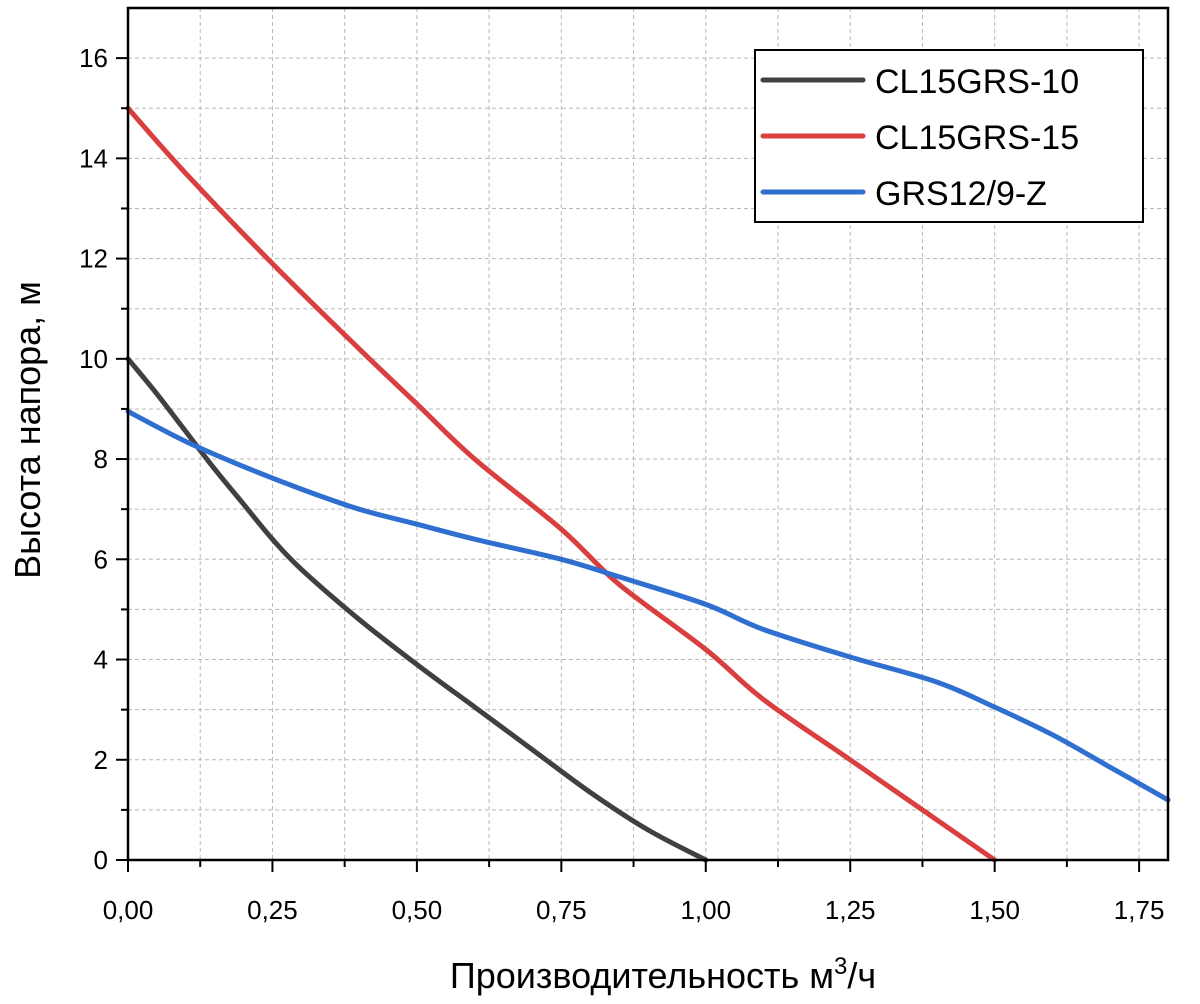  I want to click on y-tick-label: 6, so click(101, 559).